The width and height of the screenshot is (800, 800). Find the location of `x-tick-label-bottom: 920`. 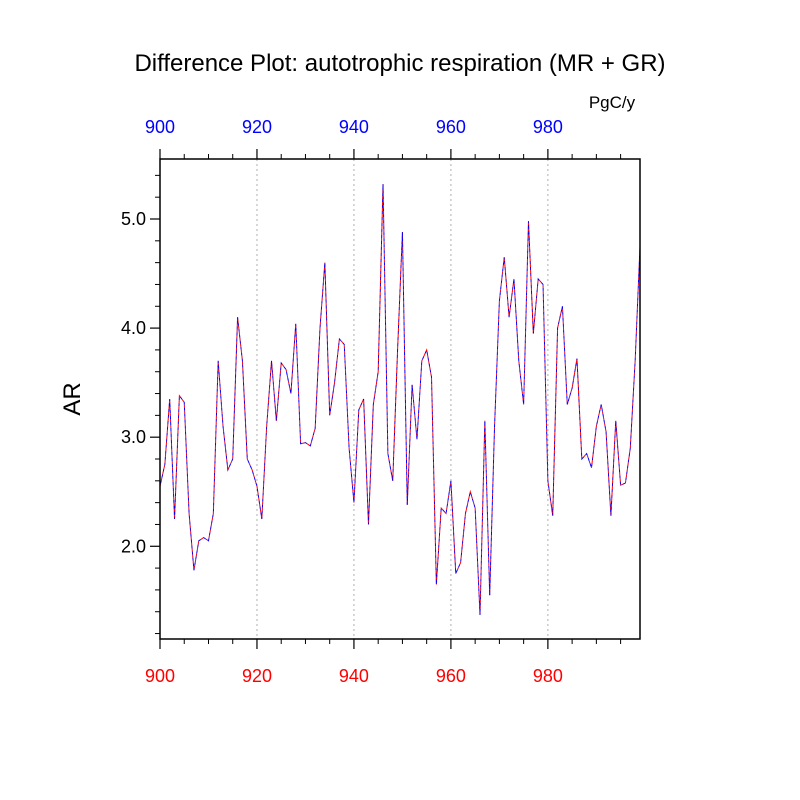

x-tick-label-bottom: 920 is located at coordinates (257, 676).